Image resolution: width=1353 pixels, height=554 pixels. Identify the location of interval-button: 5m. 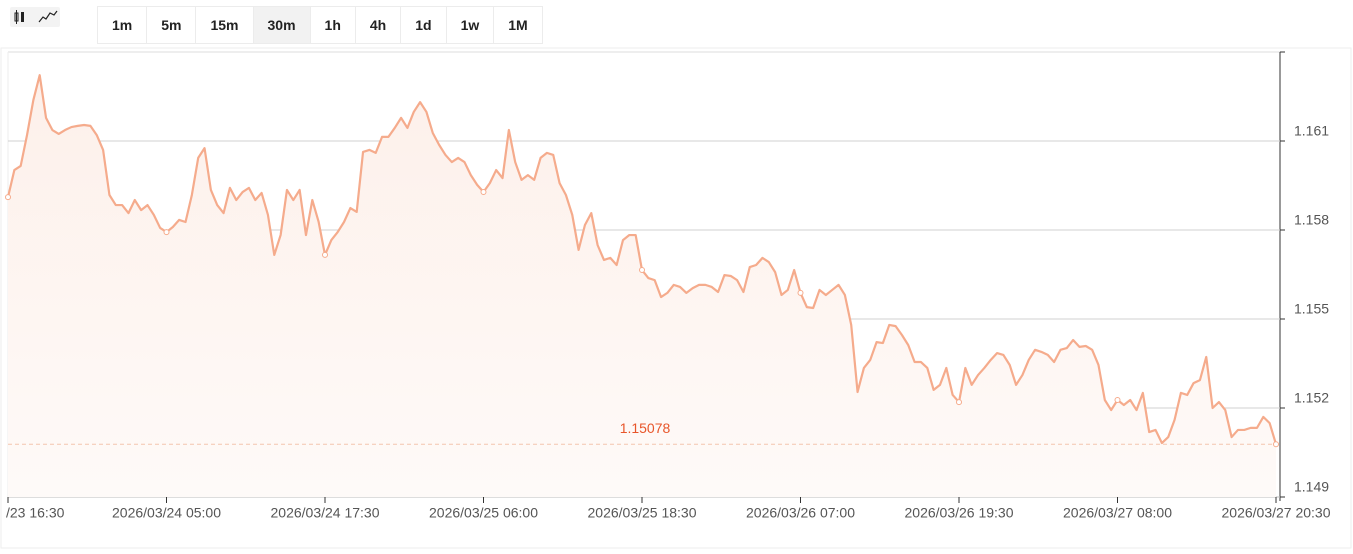
(172, 25).